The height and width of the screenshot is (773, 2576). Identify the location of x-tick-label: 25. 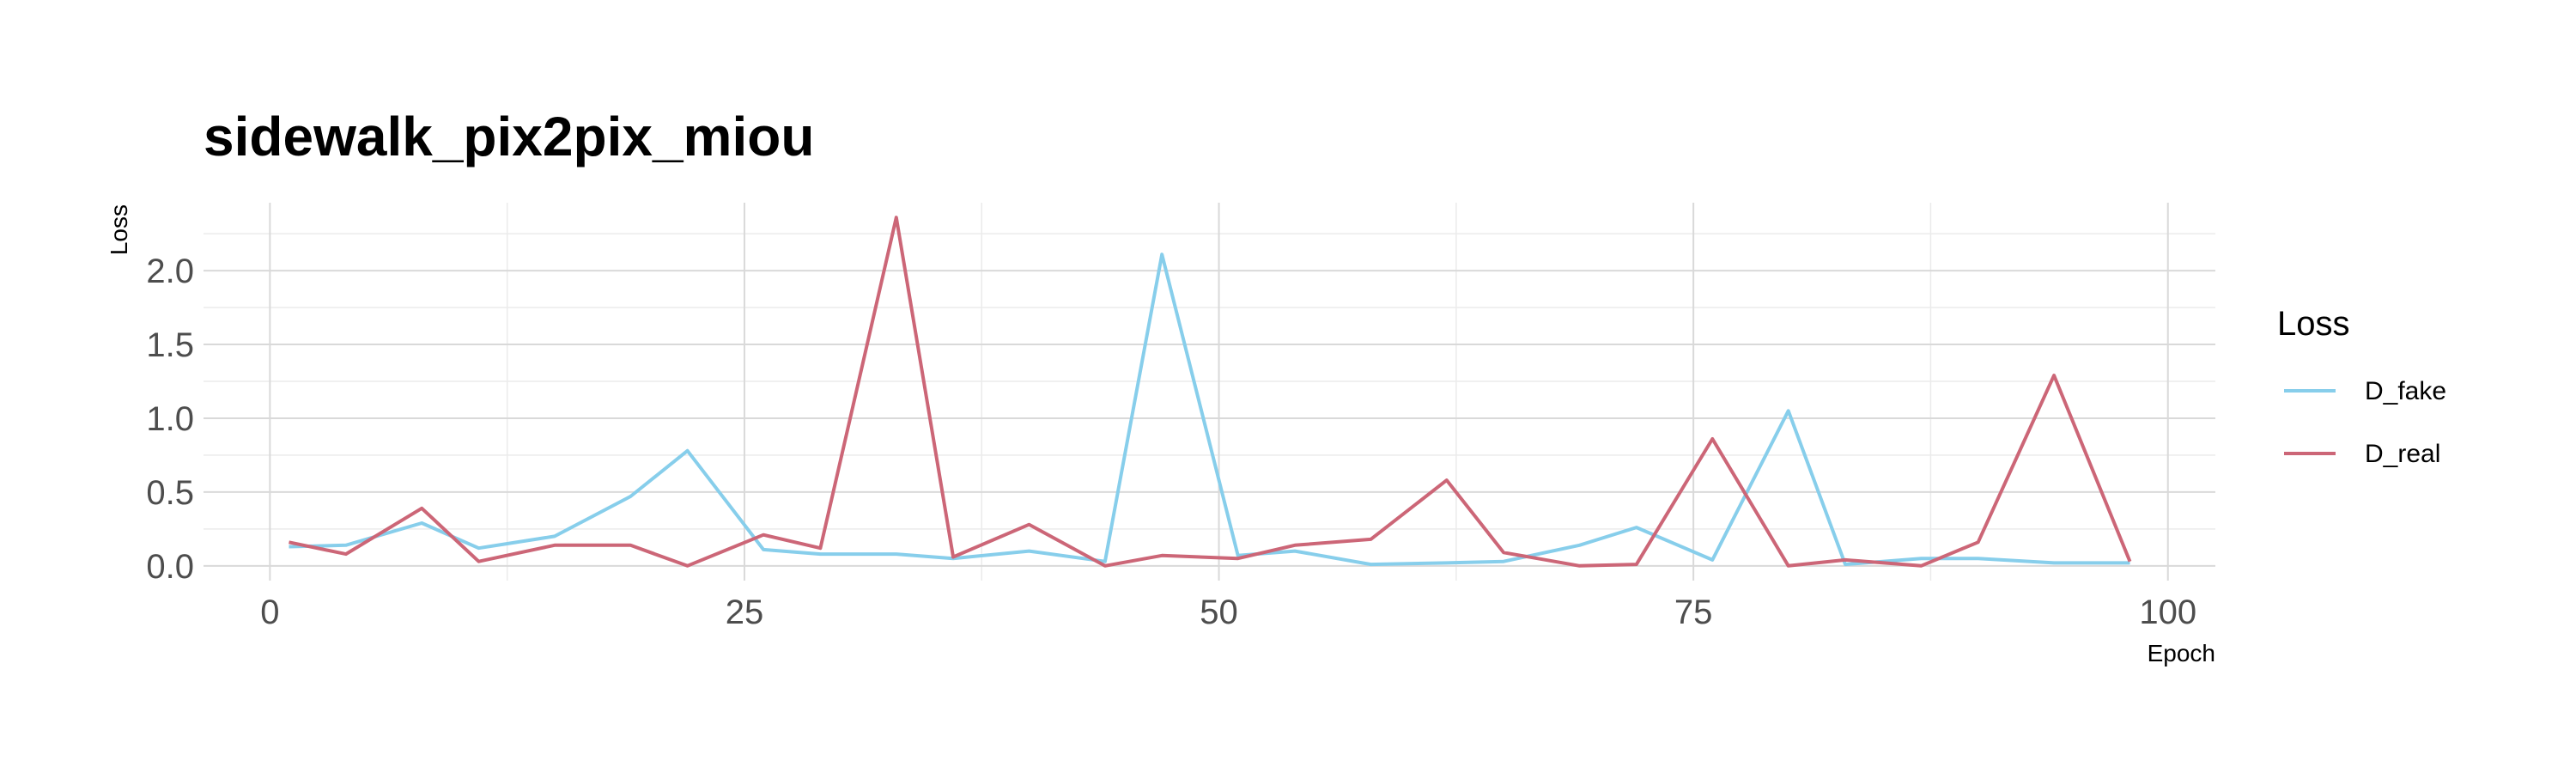
(745, 612).